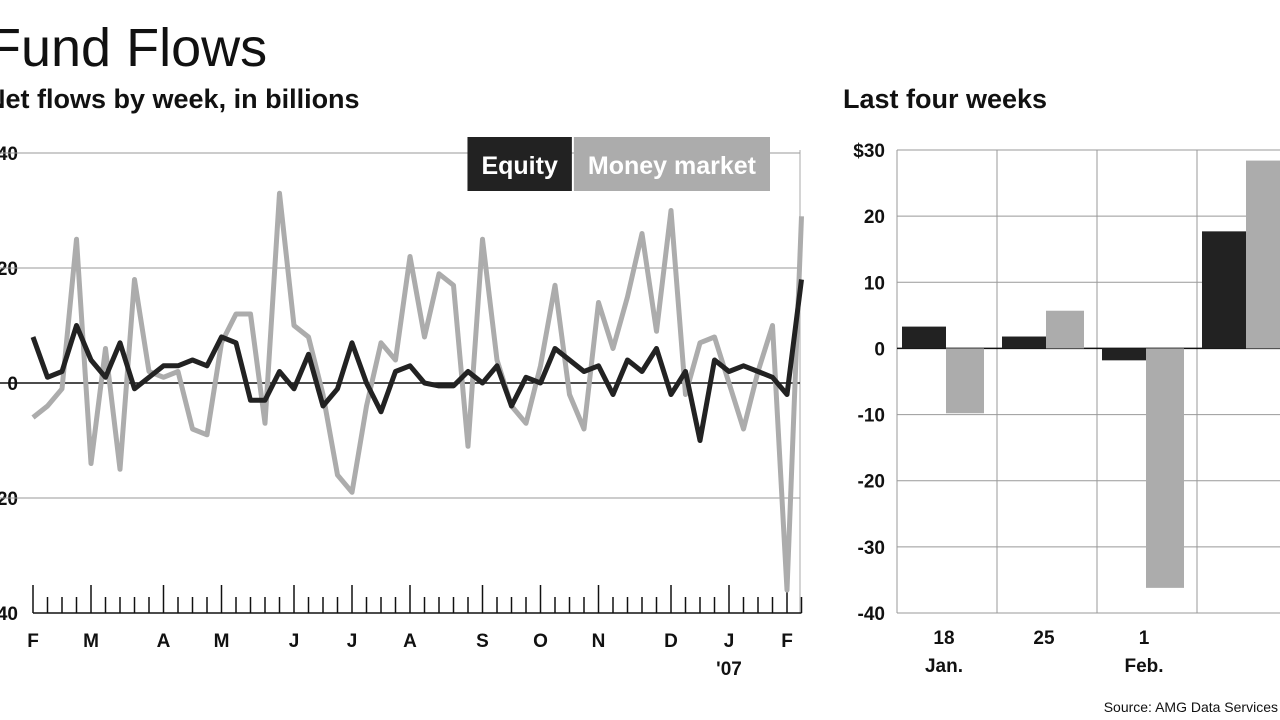 The width and height of the screenshot is (1280, 720). What do you see at coordinates (943, 638) in the screenshot?
I see `x-tick-label-line: 18` at bounding box center [943, 638].